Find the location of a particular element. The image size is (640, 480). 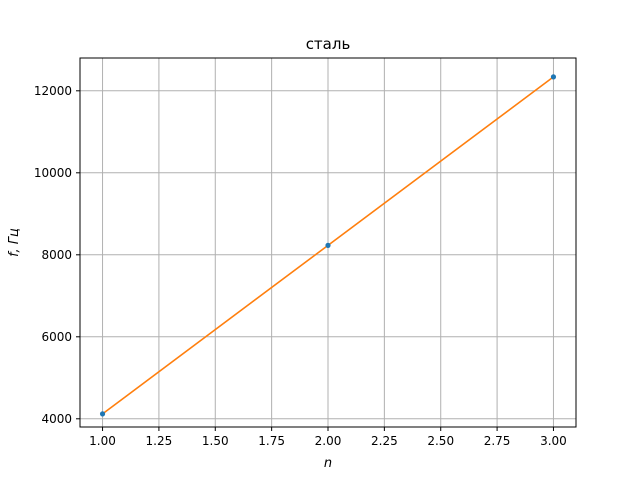

y-tick-label: 12000 is located at coordinates (53, 91).